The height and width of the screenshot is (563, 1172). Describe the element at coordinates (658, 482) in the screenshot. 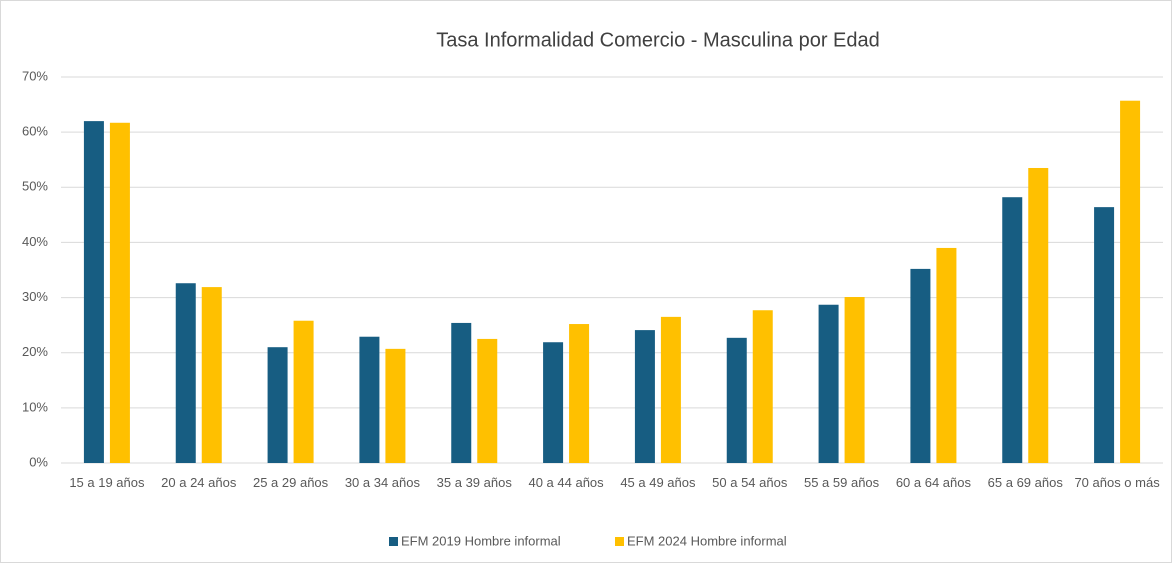

I see `x-tick-label: 45 a 49 años` at that location.